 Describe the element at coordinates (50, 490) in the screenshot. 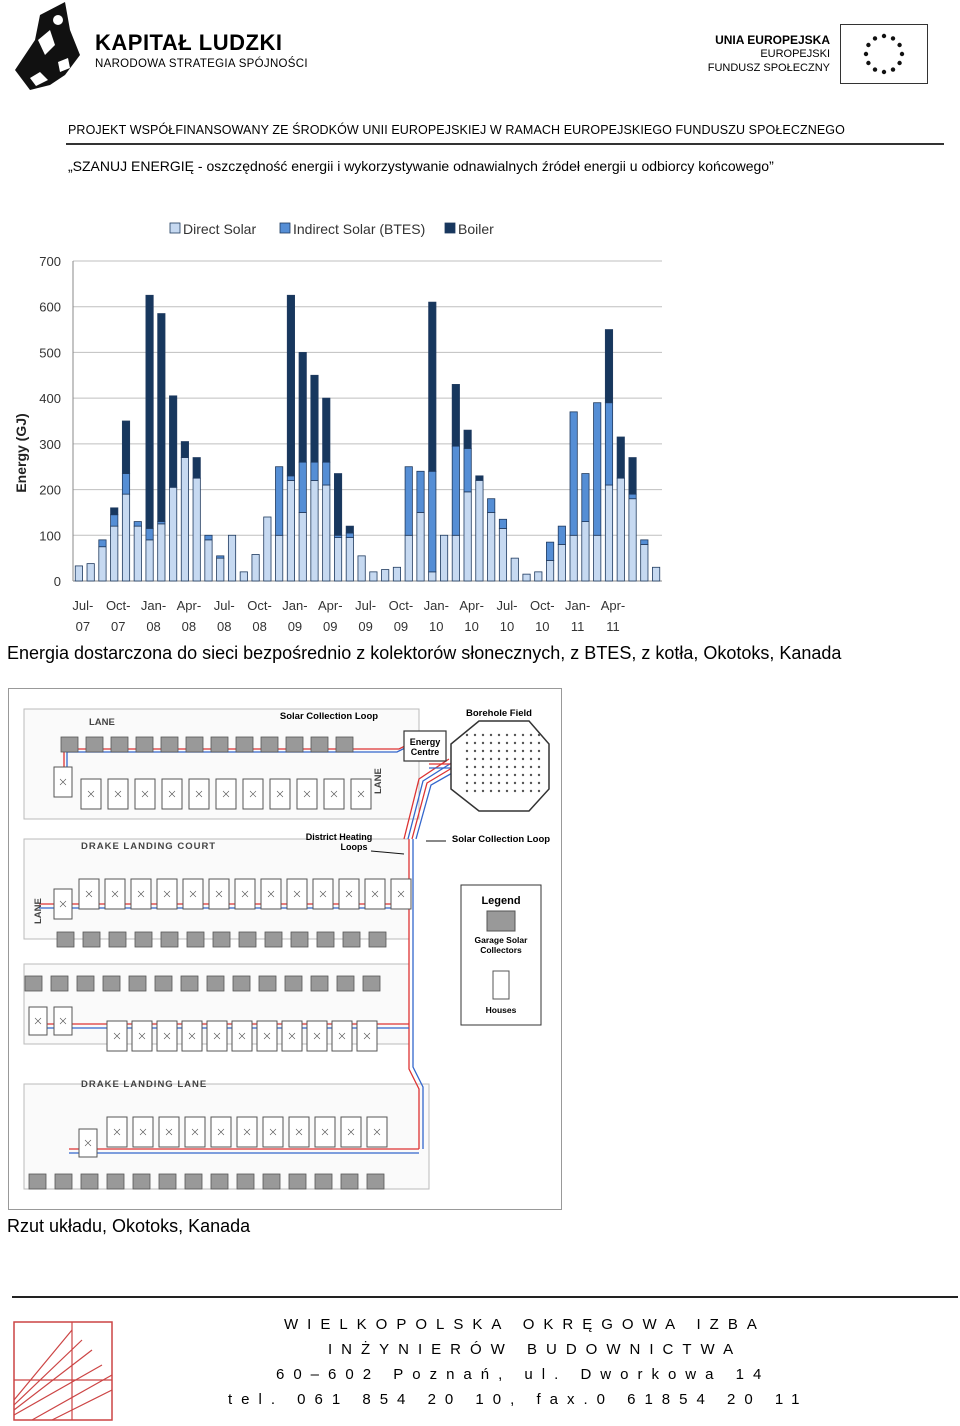

I see `y-tick-label: 200` at that location.